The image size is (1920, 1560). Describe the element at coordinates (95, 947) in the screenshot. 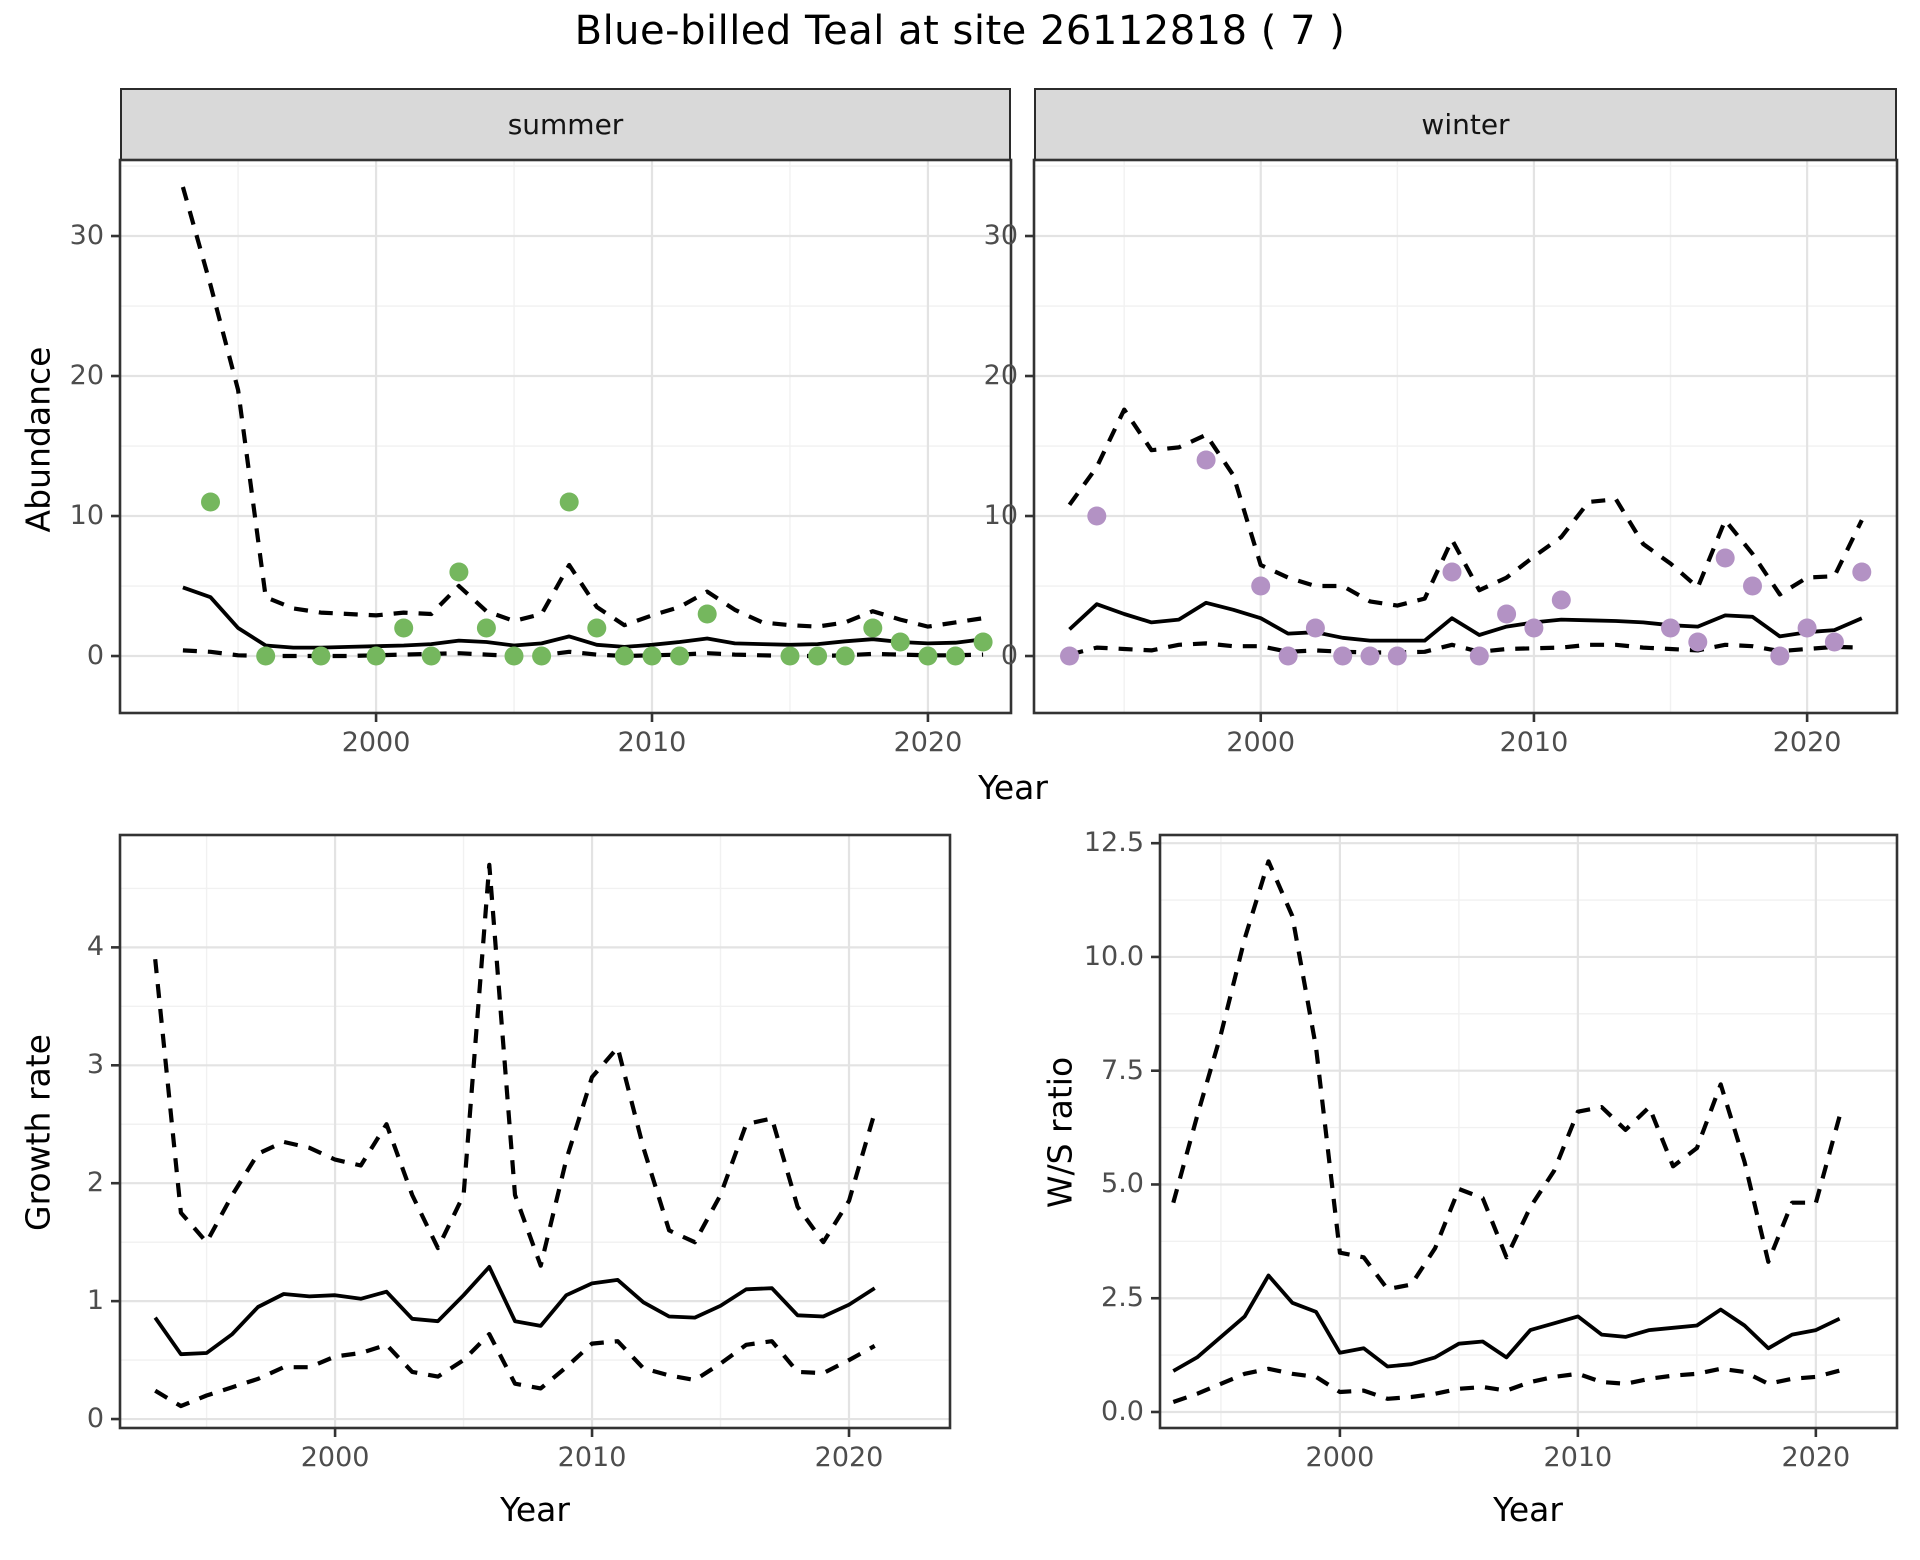

I see `growth-rate-y-tick-label: 4` at that location.